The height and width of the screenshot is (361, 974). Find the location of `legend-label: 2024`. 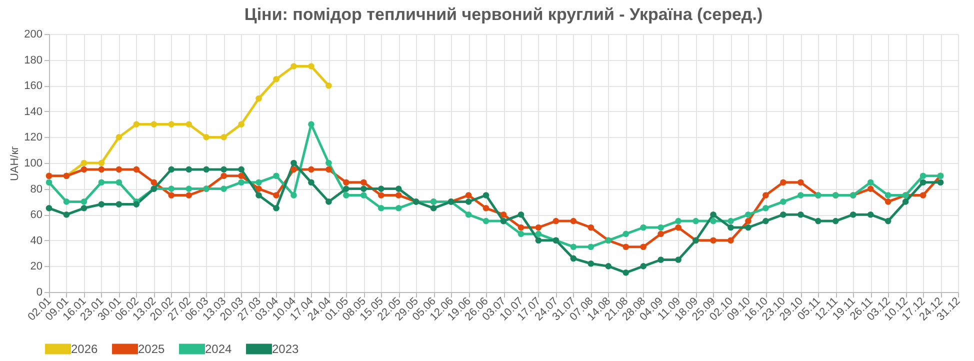

legend-label: 2024 is located at coordinates (218, 349).